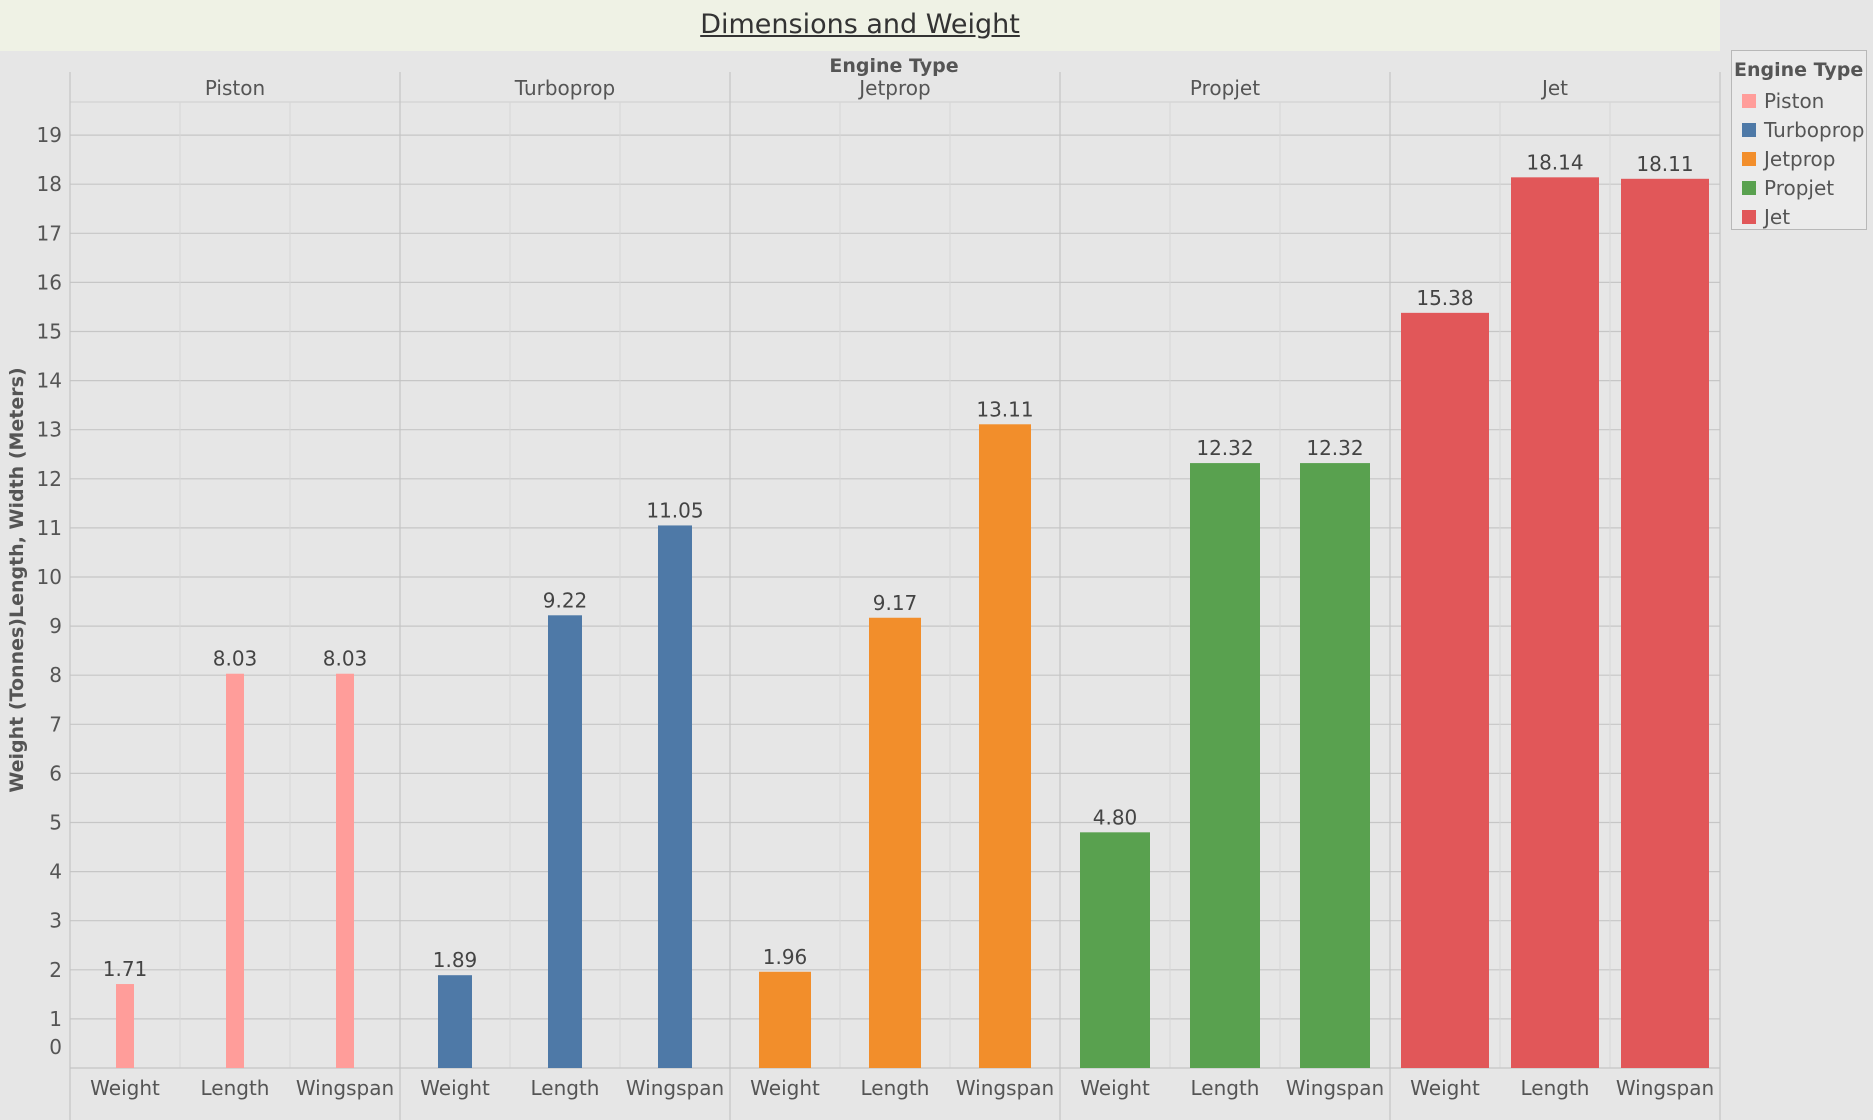 The height and width of the screenshot is (1120, 1873). Describe the element at coordinates (785, 957) in the screenshot. I see `data-label-jetprop-weight: 1.96` at that location.